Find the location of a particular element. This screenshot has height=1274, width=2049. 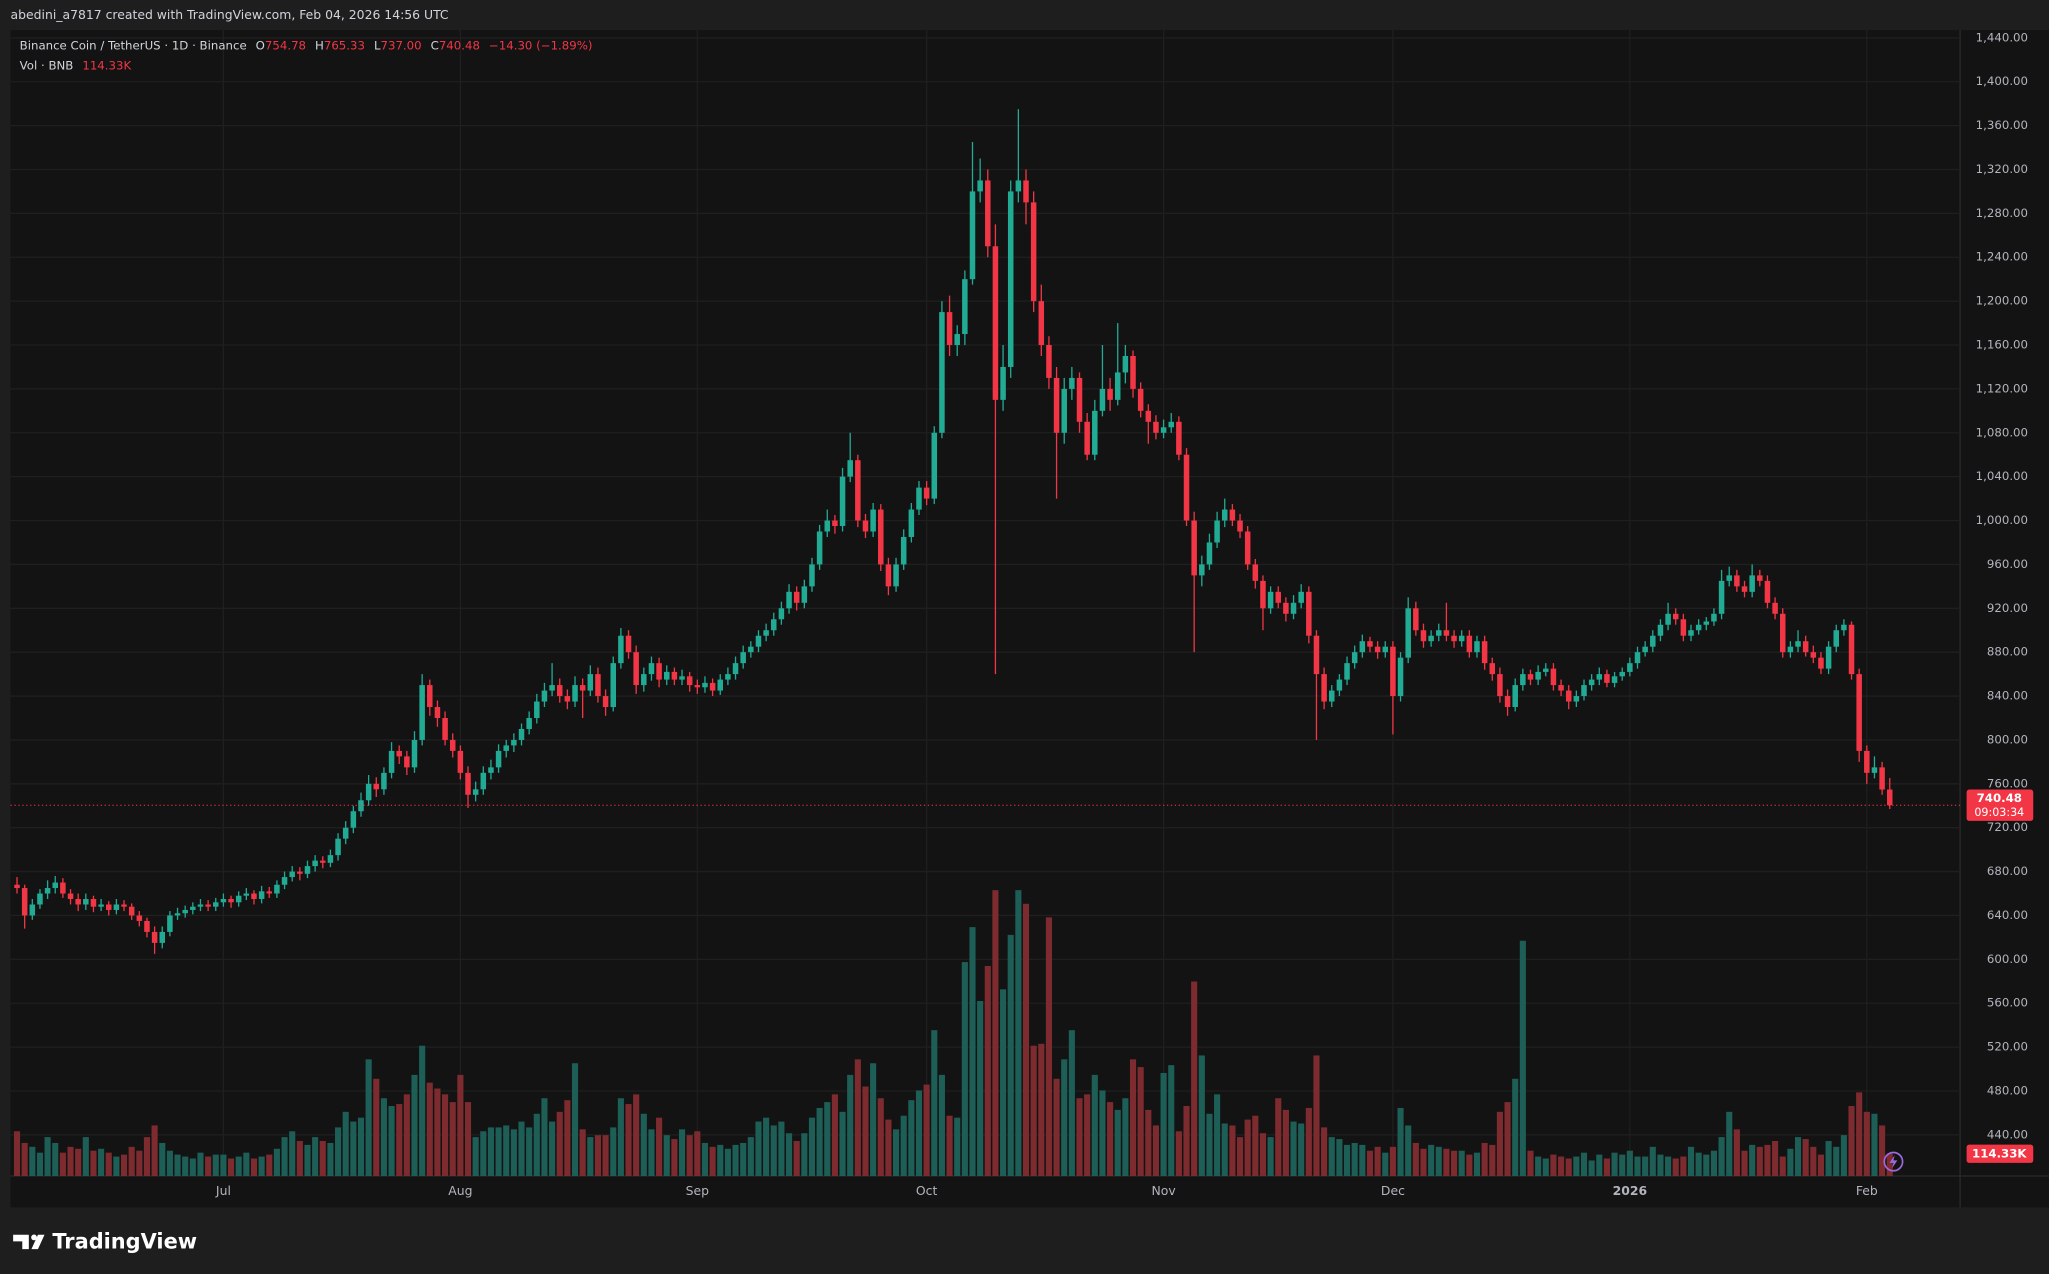

alert-icon is located at coordinates (1893, 1161).